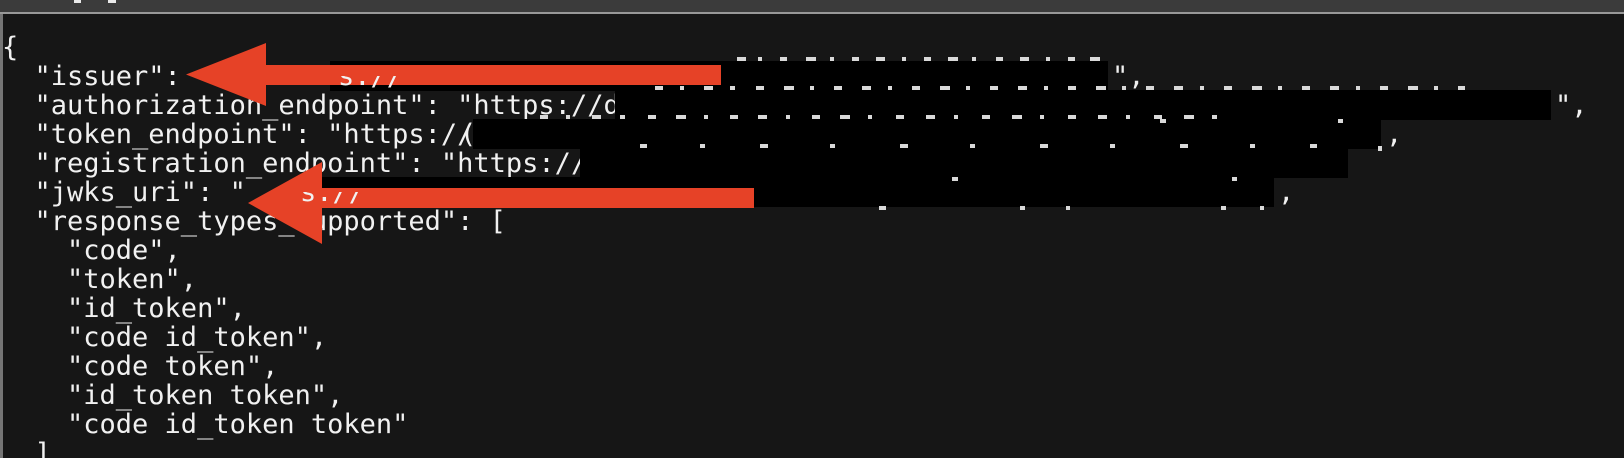  I want to click on code-fragment: ",, so click(1571, 105).